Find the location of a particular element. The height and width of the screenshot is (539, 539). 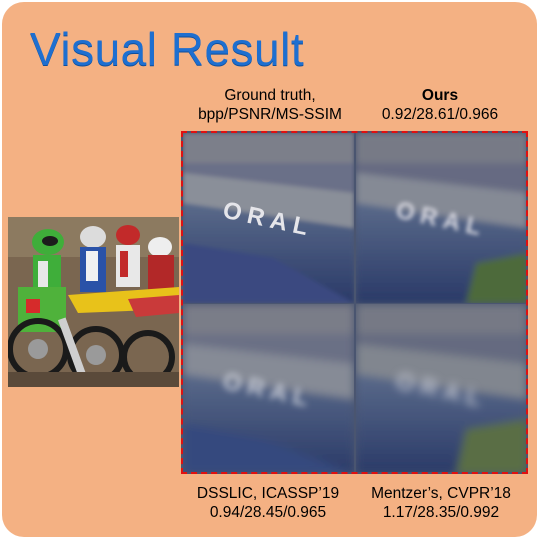

motocross-photo is located at coordinates (93, 302).